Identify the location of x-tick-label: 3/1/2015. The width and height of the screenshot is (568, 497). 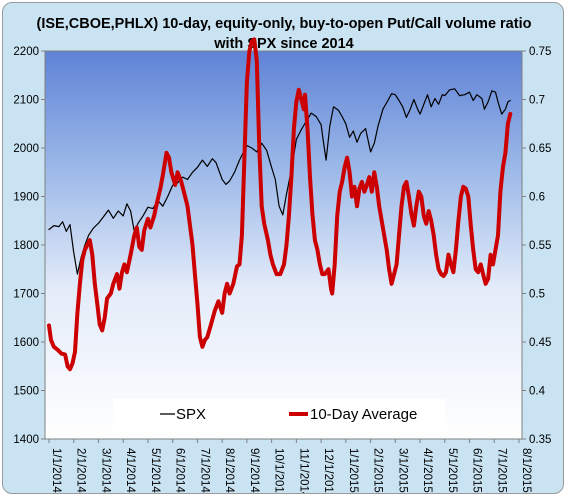
(402, 470).